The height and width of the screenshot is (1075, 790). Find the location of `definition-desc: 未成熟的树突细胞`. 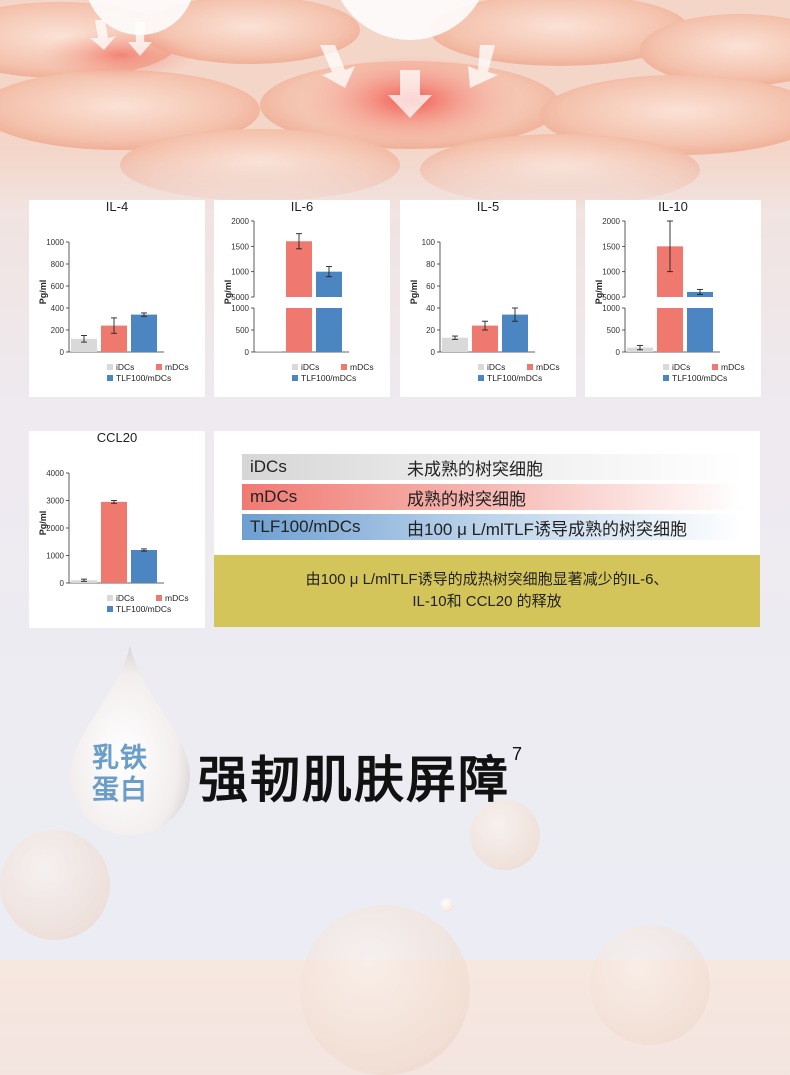

definition-desc: 未成熟的树突细胞 is located at coordinates (475, 467).